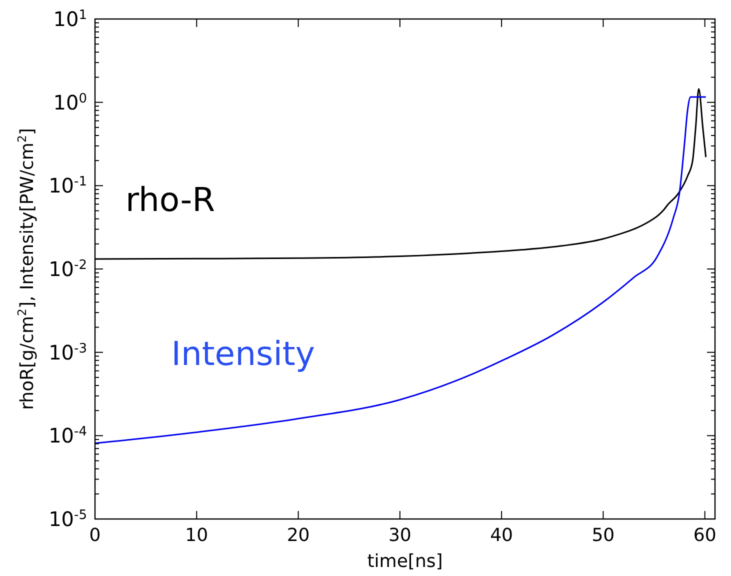 This screenshot has width=731, height=576. Describe the element at coordinates (243, 354) in the screenshot. I see `series-label: Intensity` at that location.